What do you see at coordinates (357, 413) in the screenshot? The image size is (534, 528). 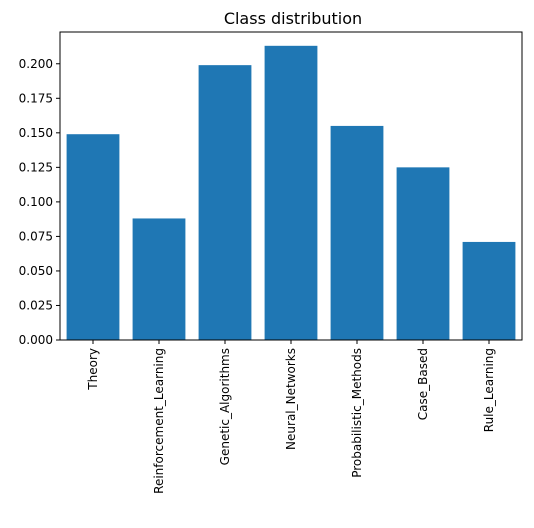 I see `x-tick-label: Probabilistic_Methods` at bounding box center [357, 413].